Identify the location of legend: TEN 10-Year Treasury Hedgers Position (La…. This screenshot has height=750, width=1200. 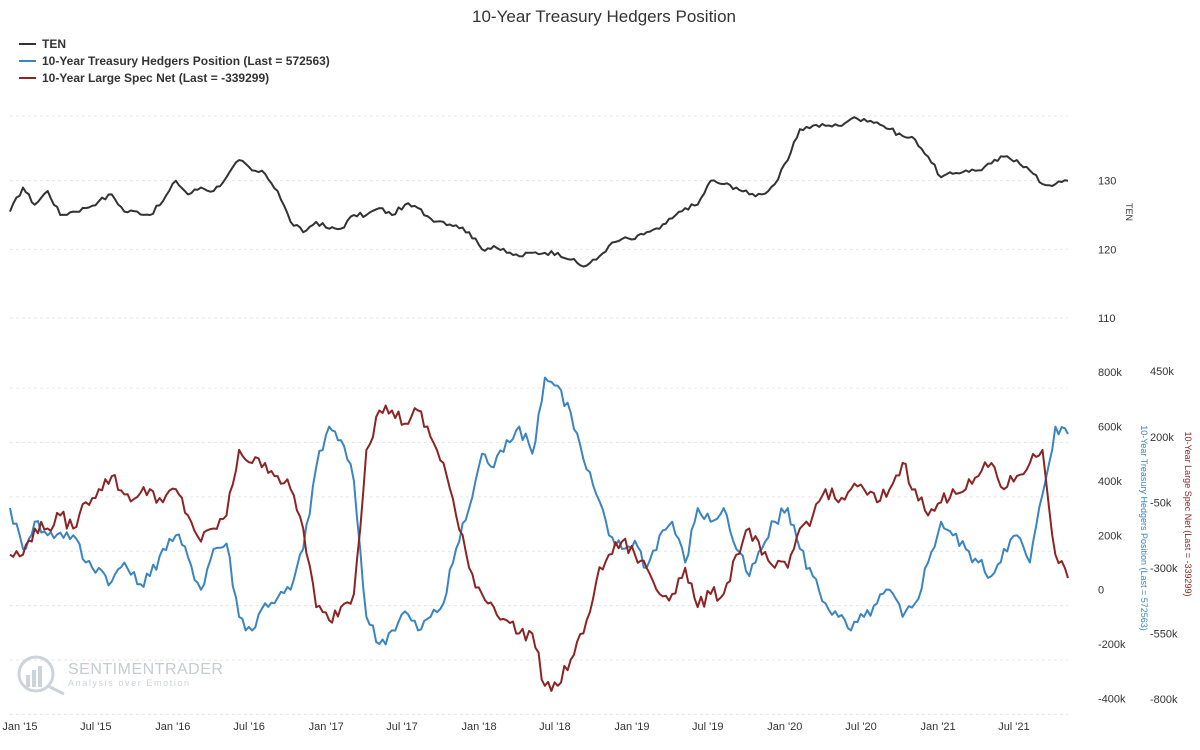
(174, 61).